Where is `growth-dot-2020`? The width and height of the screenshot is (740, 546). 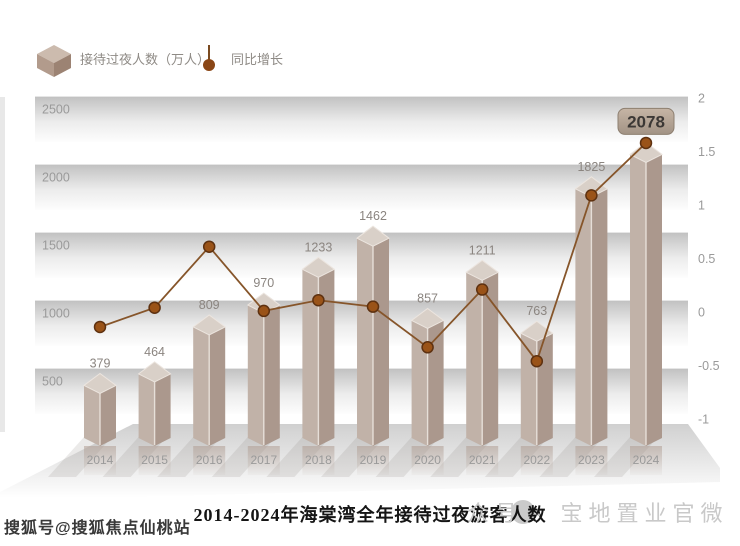 growth-dot-2020 is located at coordinates (427, 347).